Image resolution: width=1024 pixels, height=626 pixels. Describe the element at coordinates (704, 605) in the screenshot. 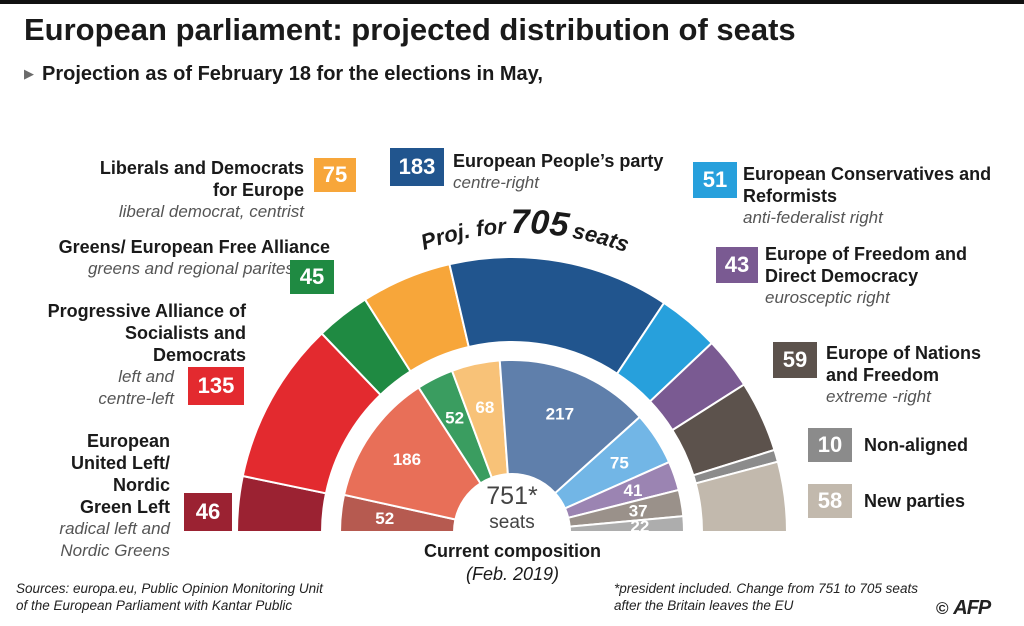

I see `footnote-line: after the Britain leaves the EU` at that location.